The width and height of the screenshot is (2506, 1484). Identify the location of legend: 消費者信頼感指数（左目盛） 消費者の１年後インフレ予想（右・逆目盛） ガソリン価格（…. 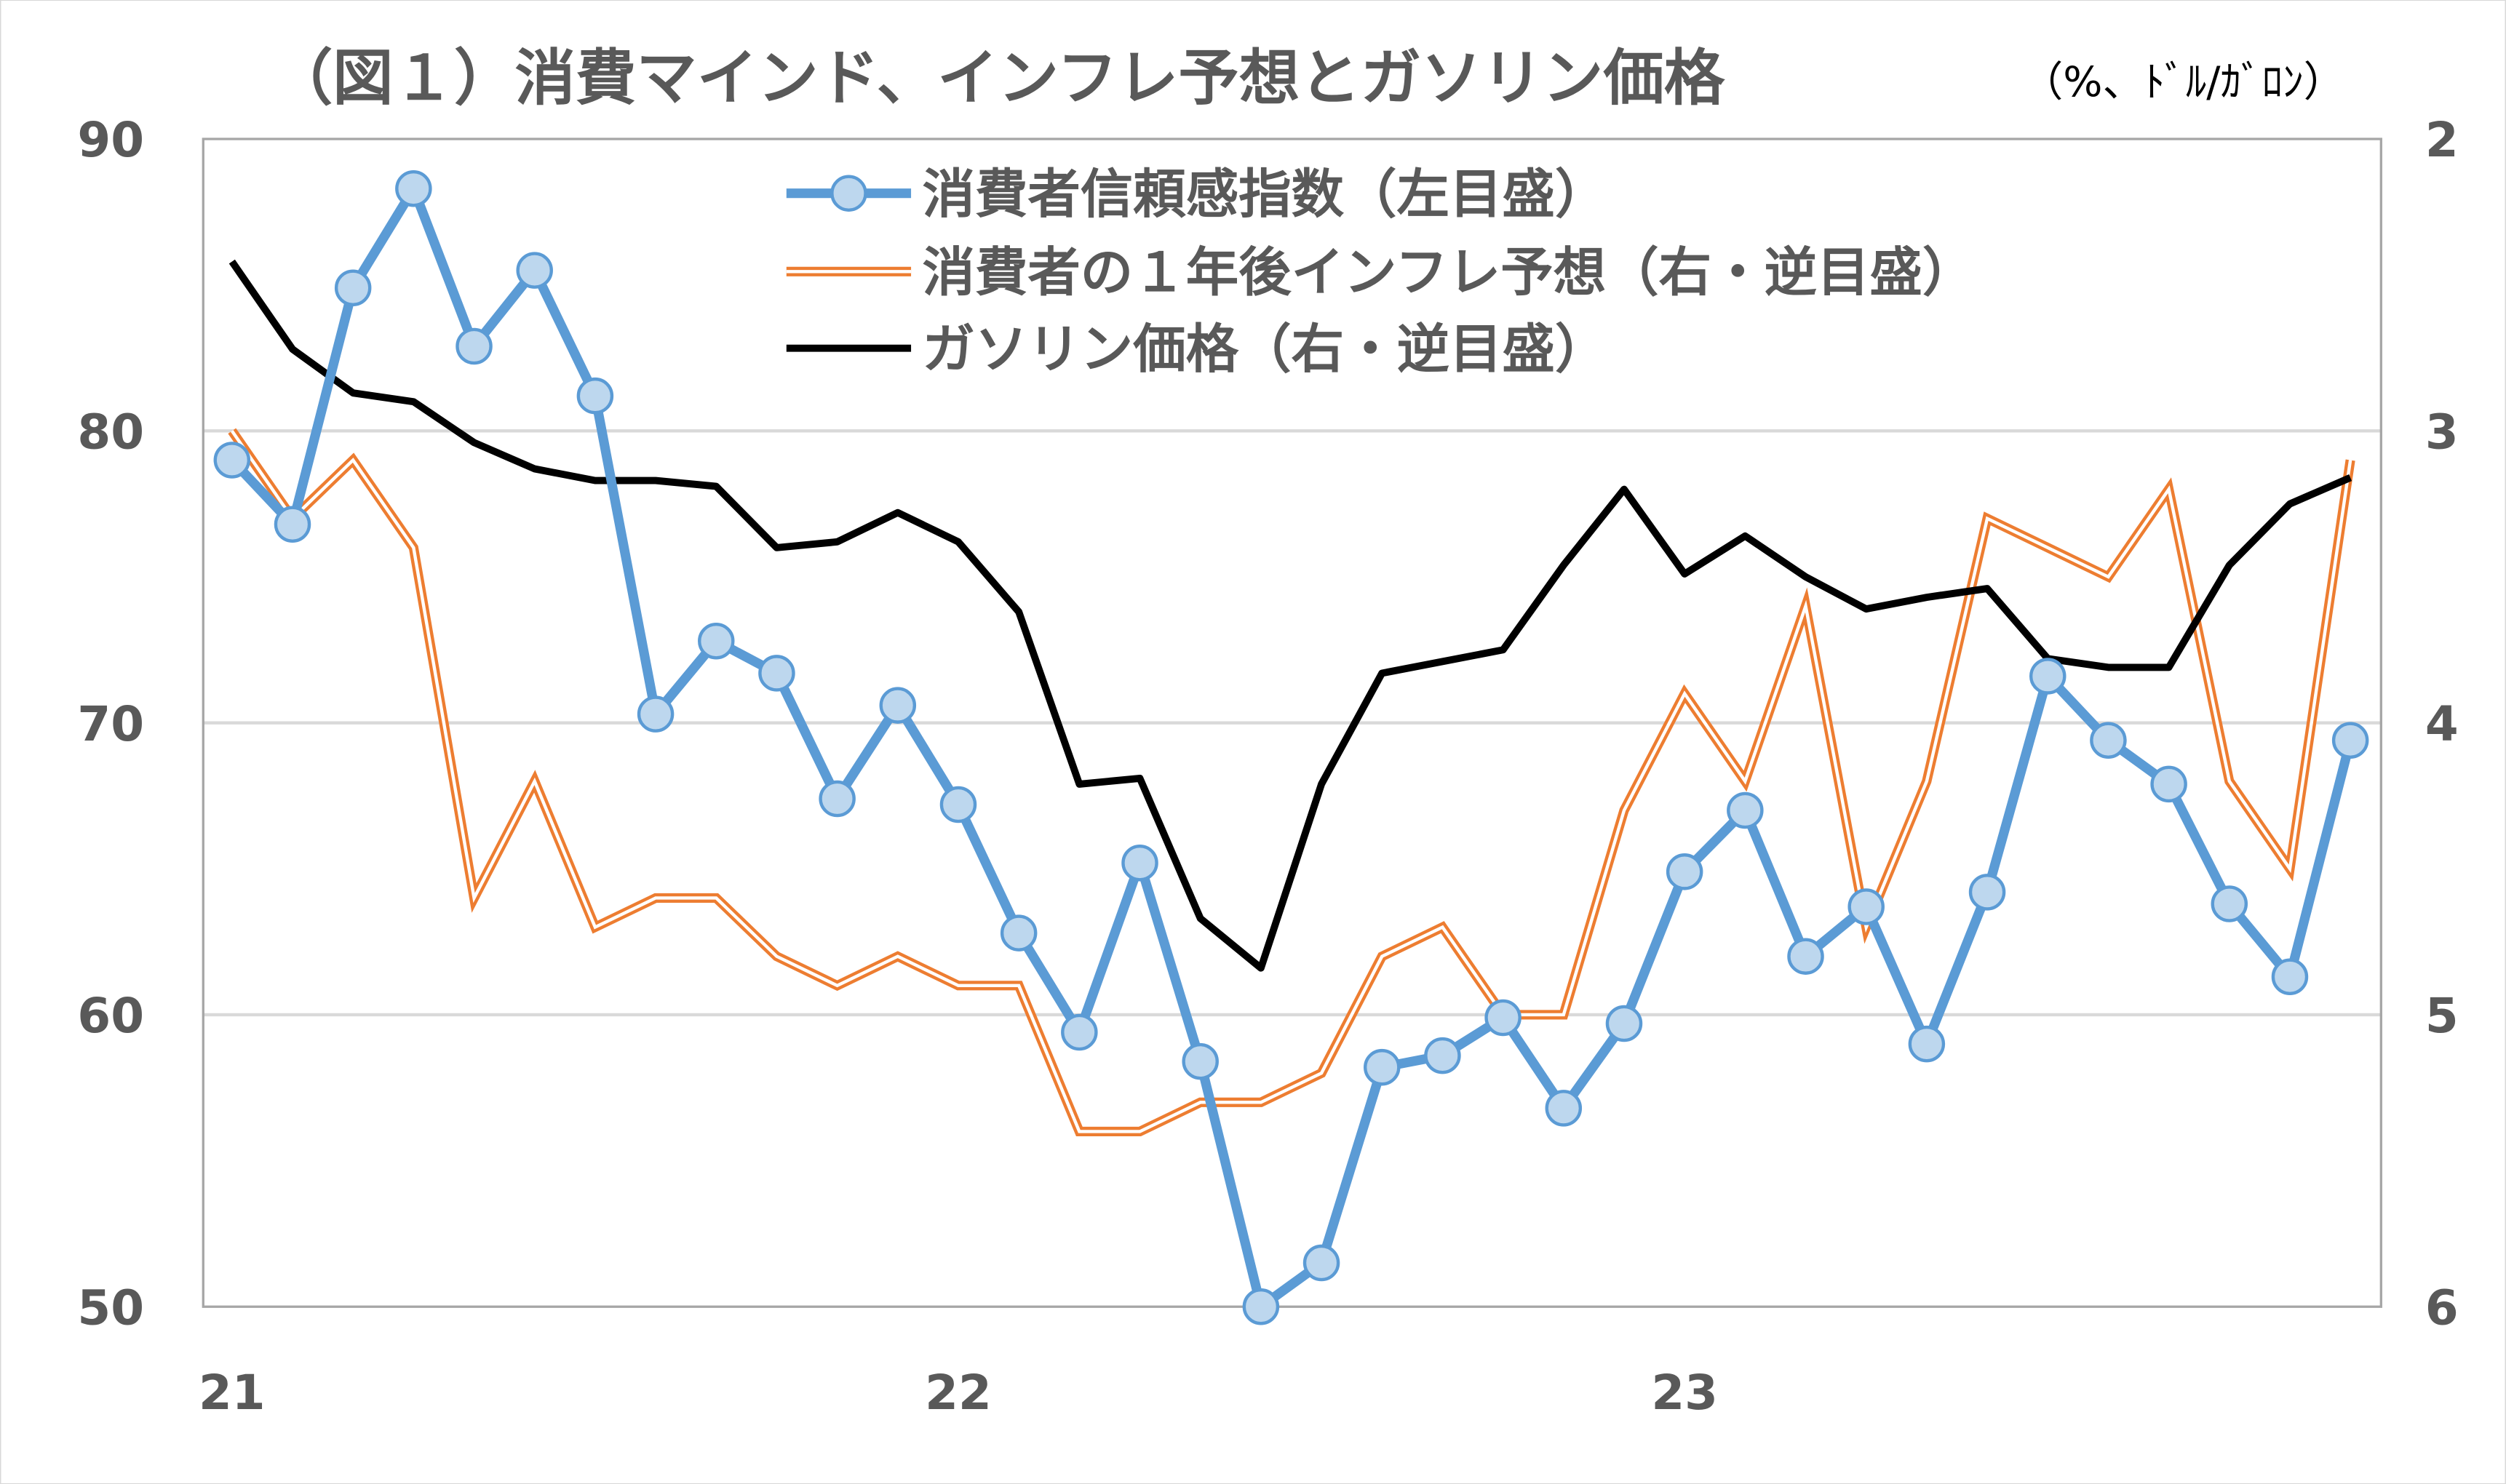
(1380, 272).